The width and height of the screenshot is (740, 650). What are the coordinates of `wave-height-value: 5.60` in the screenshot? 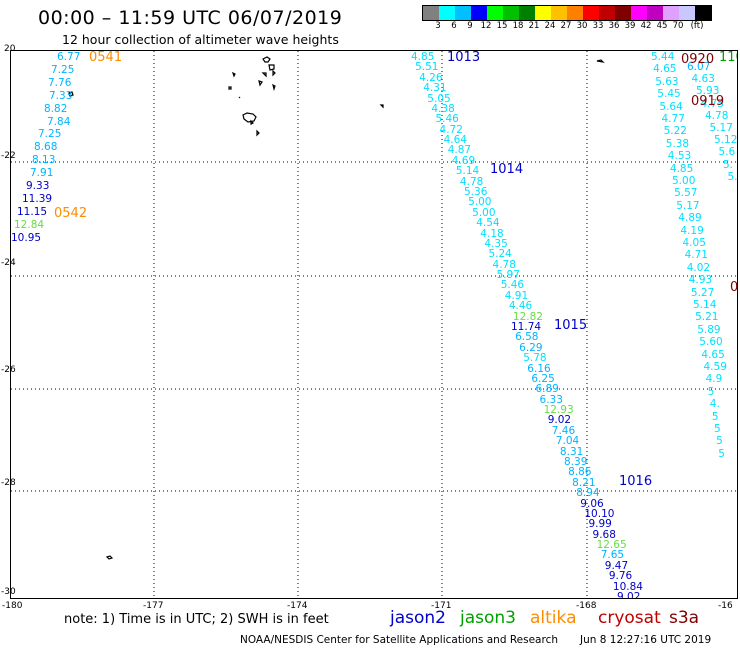 It's located at (711, 342).